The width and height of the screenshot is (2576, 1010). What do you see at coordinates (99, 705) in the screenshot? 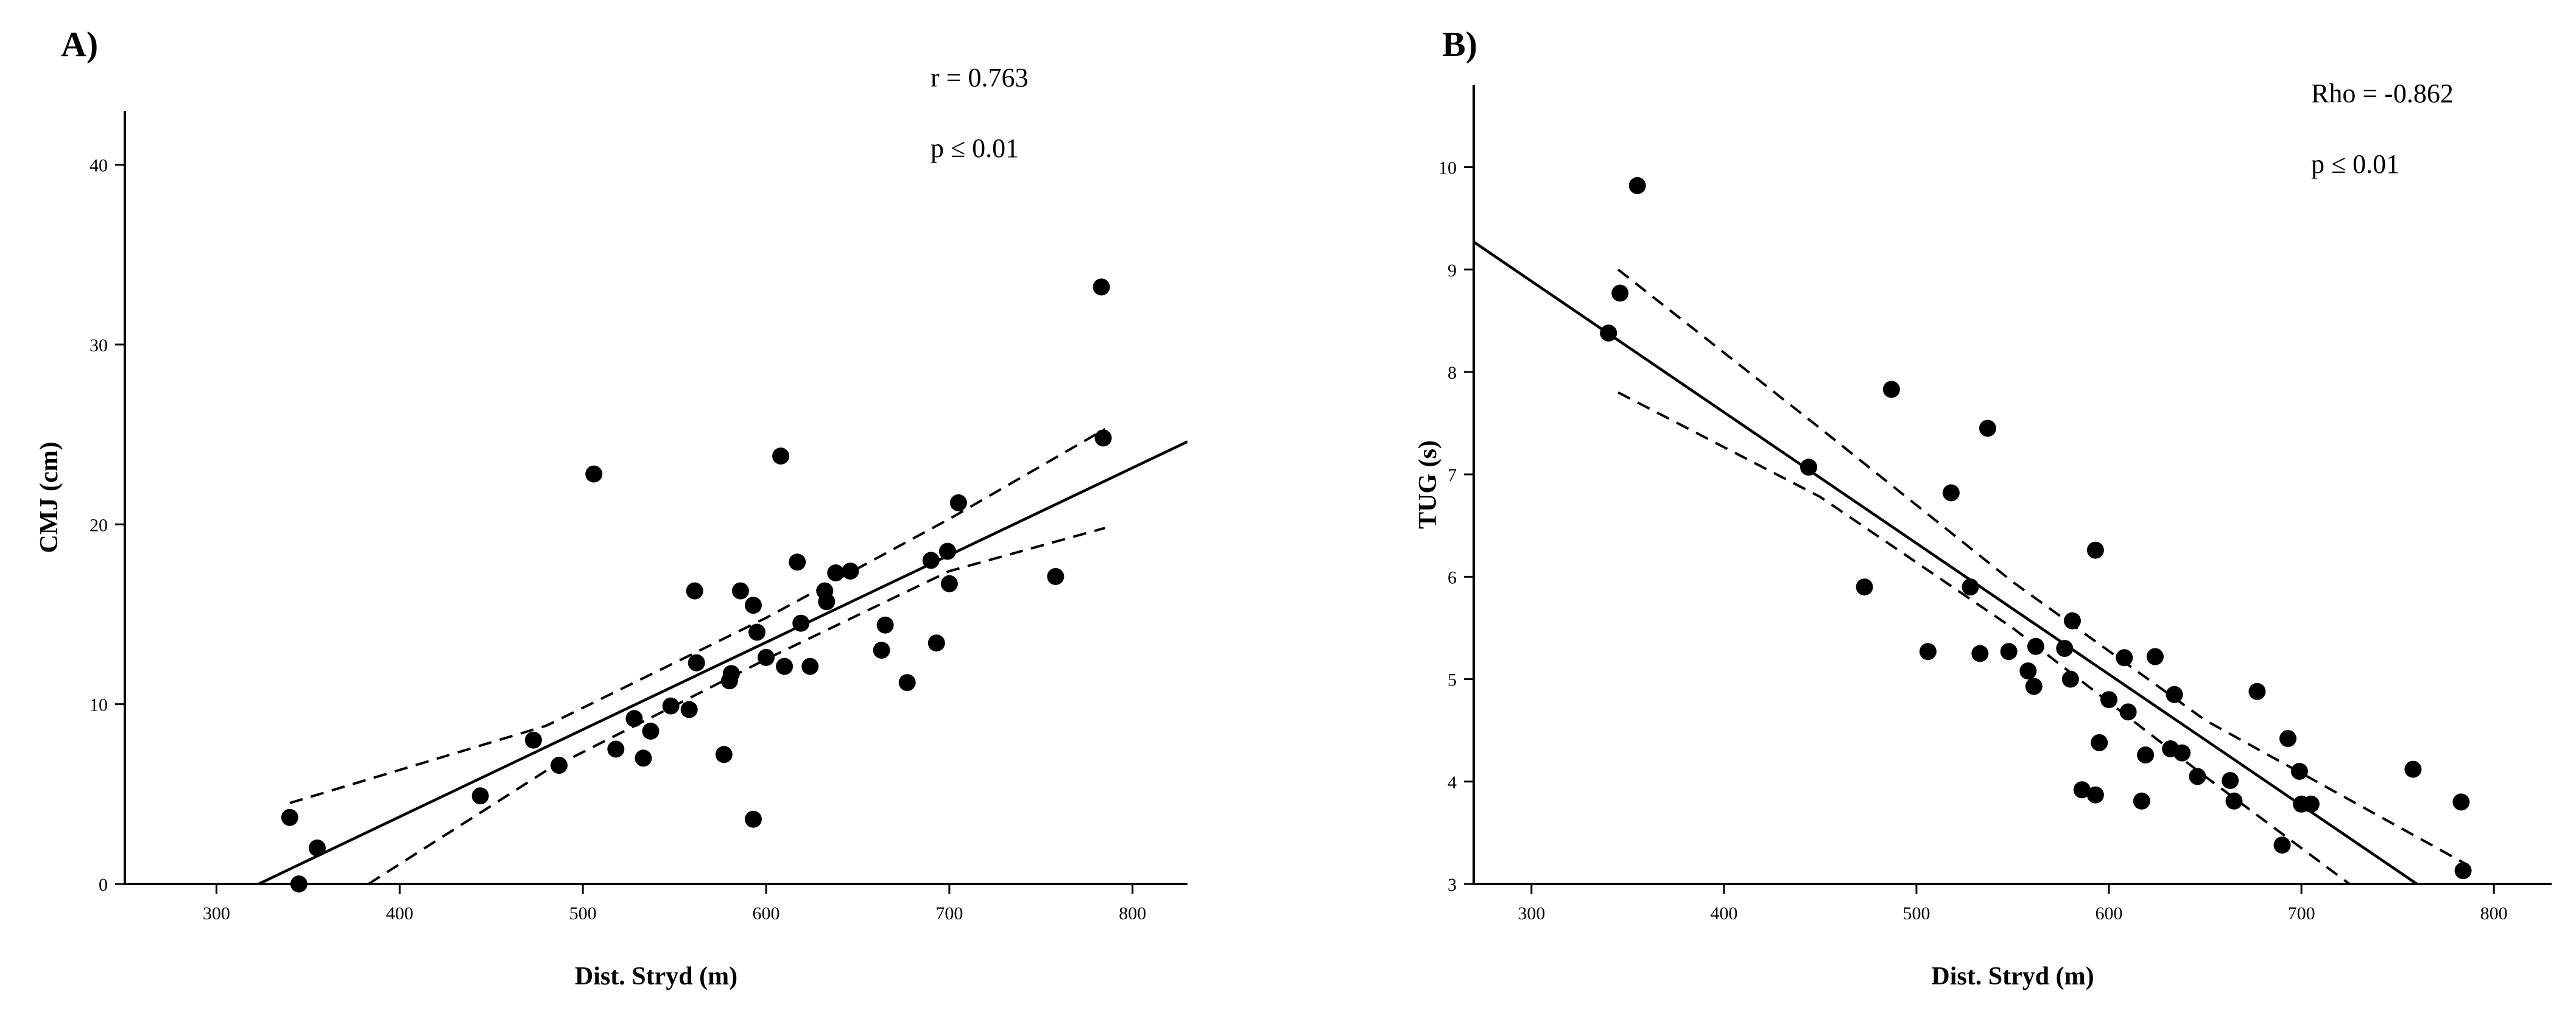
I see `y-tick-label: 10` at bounding box center [99, 705].